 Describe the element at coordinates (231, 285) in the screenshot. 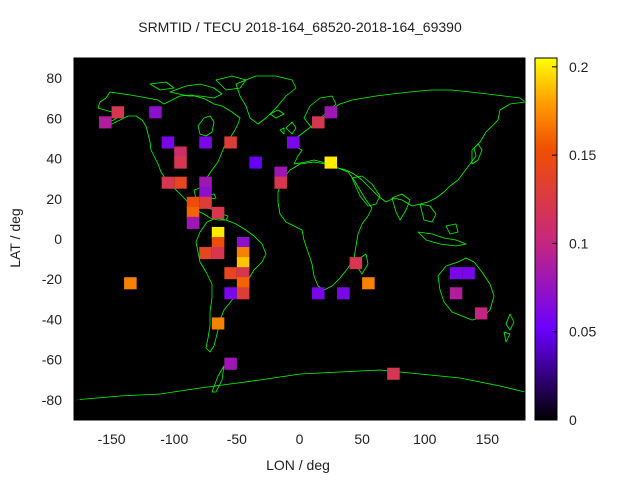

I see `coastline-south-america` at that location.